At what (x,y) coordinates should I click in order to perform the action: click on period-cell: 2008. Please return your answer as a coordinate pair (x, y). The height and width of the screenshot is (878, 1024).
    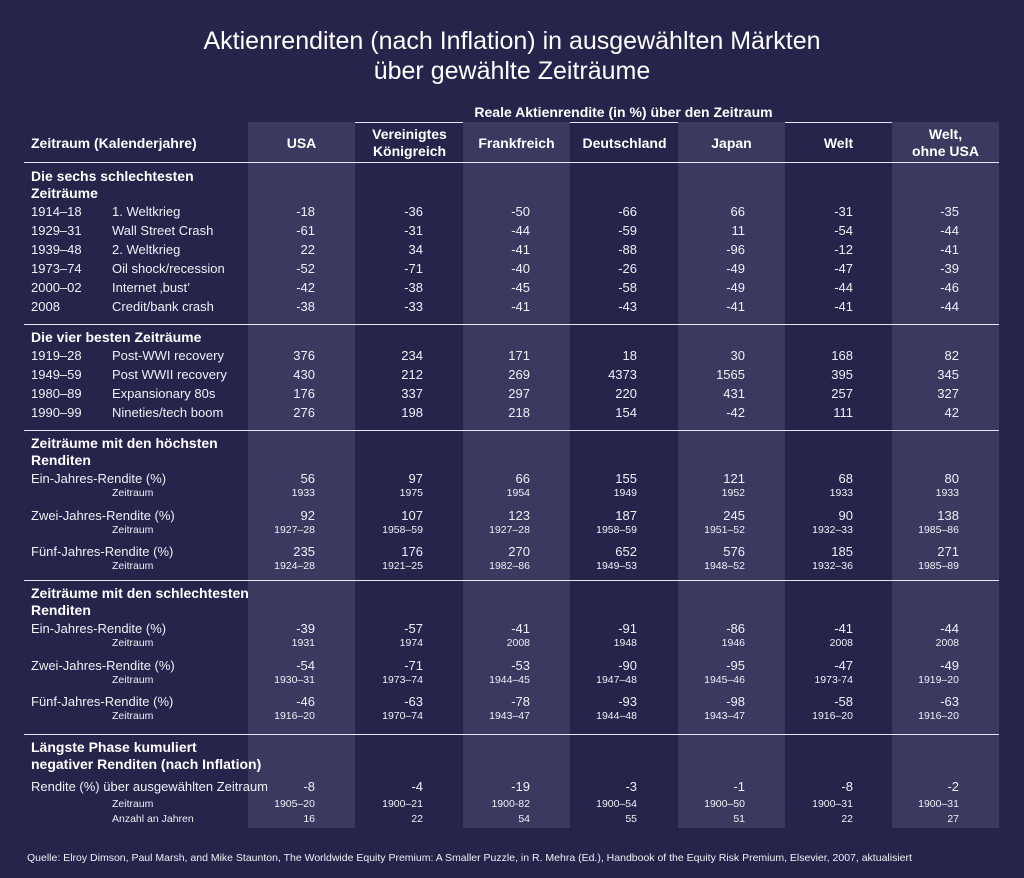
    Looking at the image, I should click on (841, 643).